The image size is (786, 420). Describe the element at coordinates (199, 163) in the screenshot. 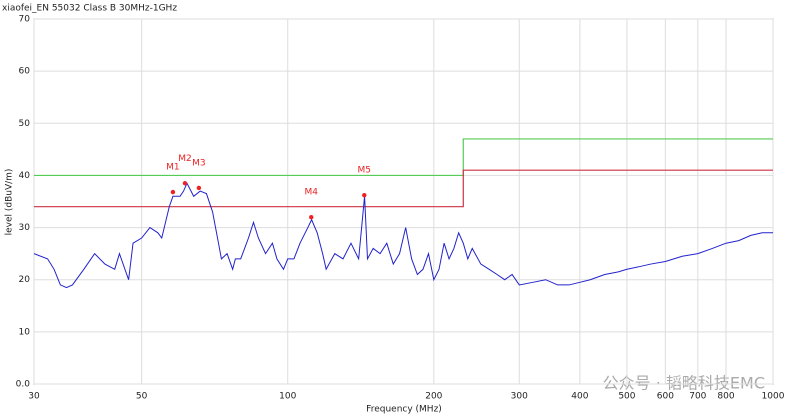

I see `marker-label: M3` at that location.